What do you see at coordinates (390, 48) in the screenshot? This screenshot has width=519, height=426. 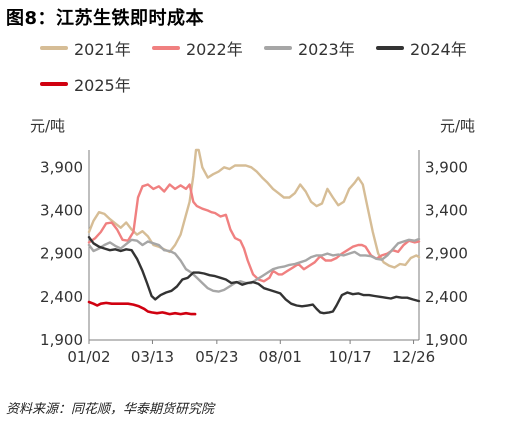 I see `legend-swatch-2024` at bounding box center [390, 48].